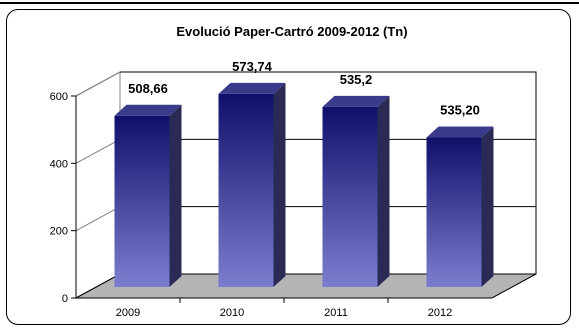  What do you see at coordinates (356, 79) in the screenshot?
I see `data-label-2011: 535,2` at bounding box center [356, 79].